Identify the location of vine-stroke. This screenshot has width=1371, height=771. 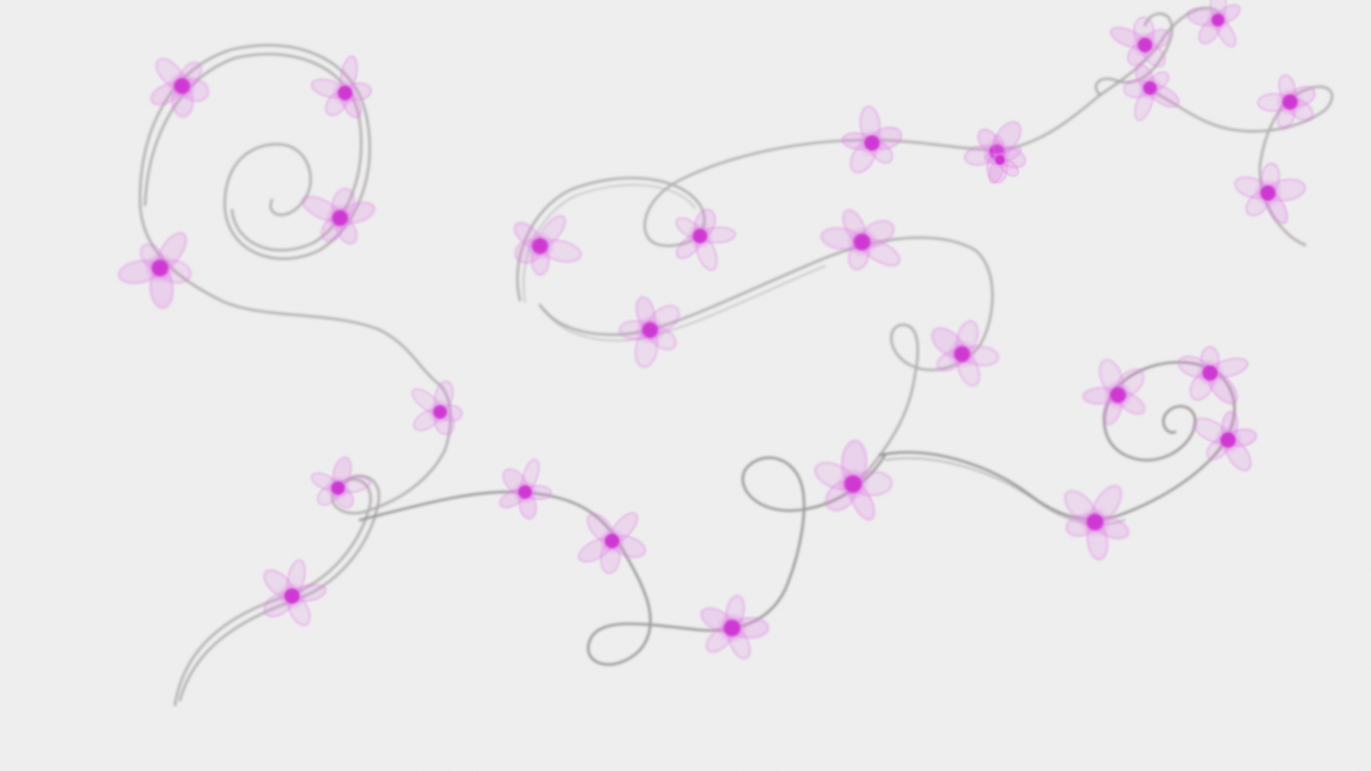
(622, 559).